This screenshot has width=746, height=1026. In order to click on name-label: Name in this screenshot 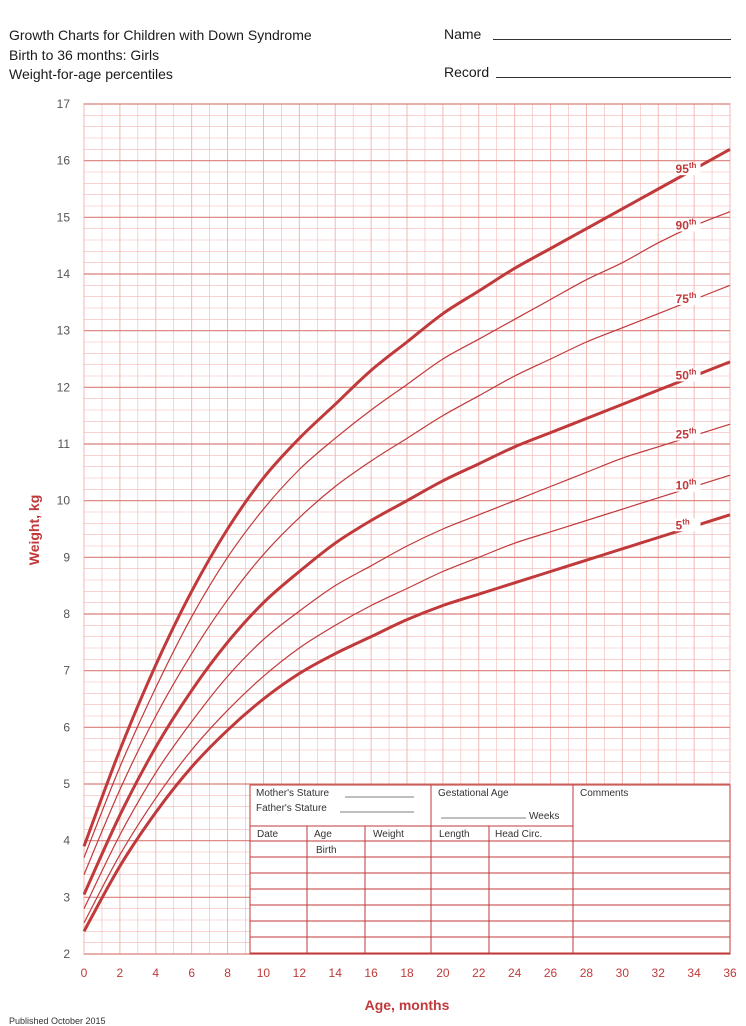, I will do `click(463, 34)`.